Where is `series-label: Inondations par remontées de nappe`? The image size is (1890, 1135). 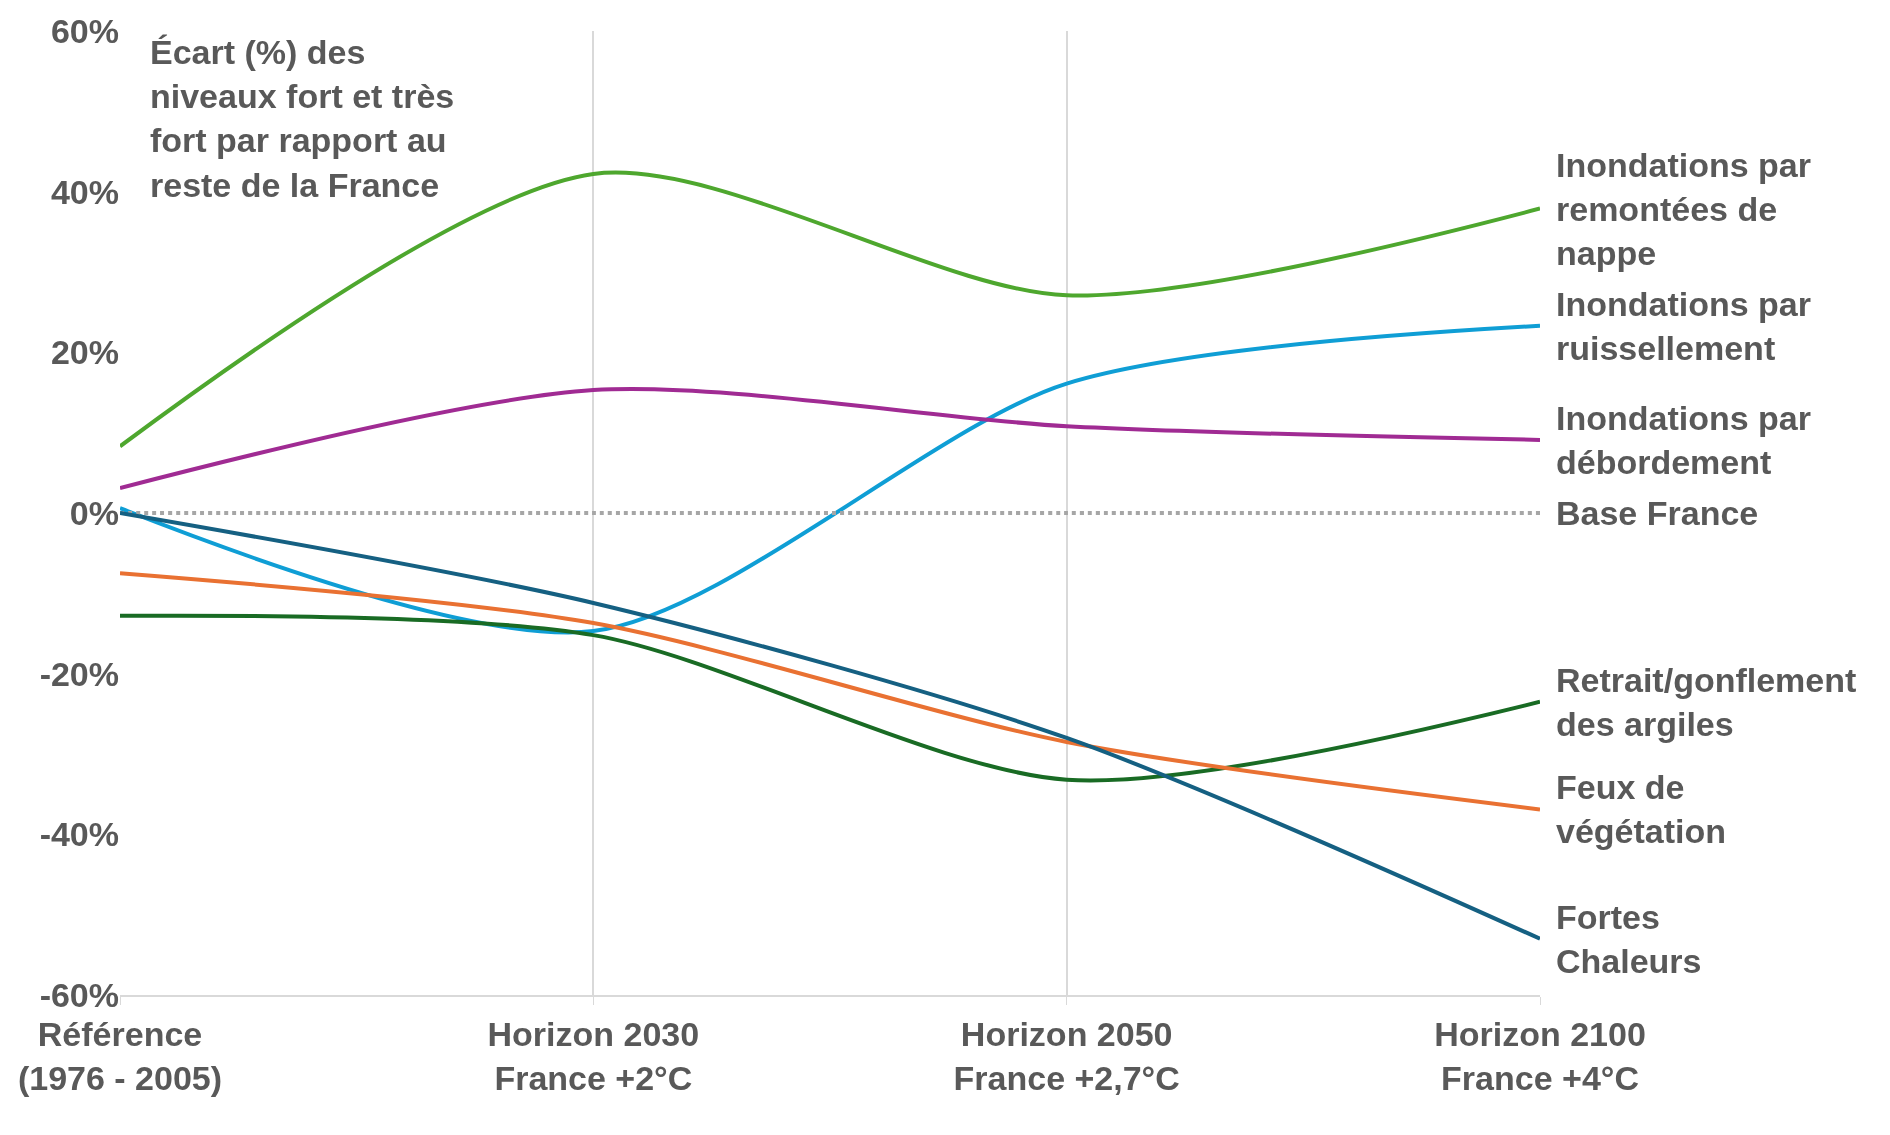
series-label: Inondations par remontées de nappe is located at coordinates (1683, 209).